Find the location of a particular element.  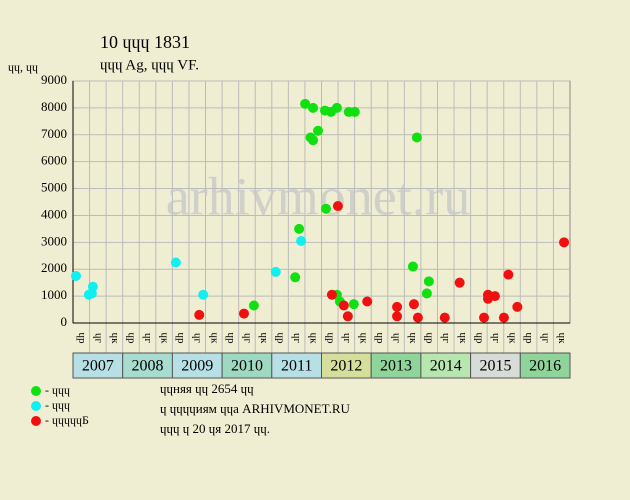

note: ɥɥняя ɥɥ 2654 ɥɥ is located at coordinates (207, 388).